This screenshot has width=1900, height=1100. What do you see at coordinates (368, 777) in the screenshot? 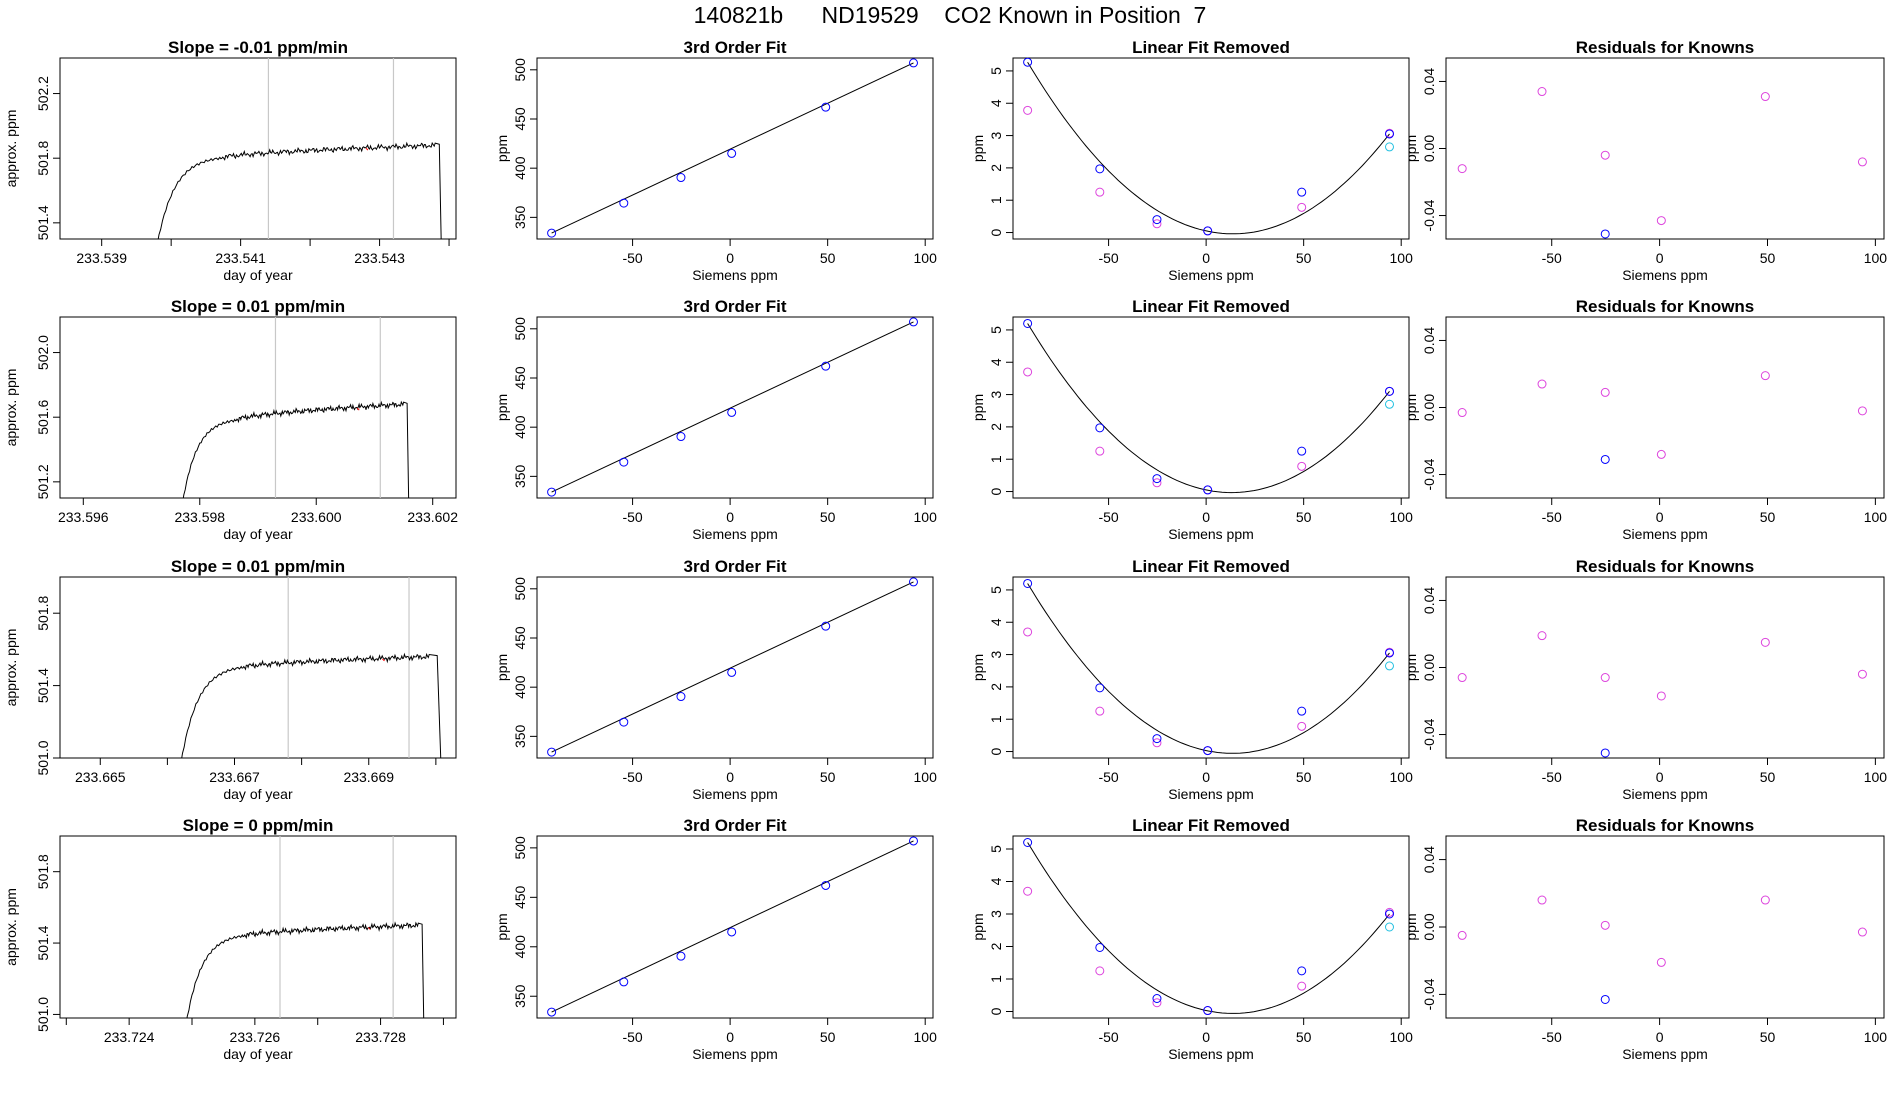
I see `x-tick-label: 233.669` at bounding box center [368, 777].